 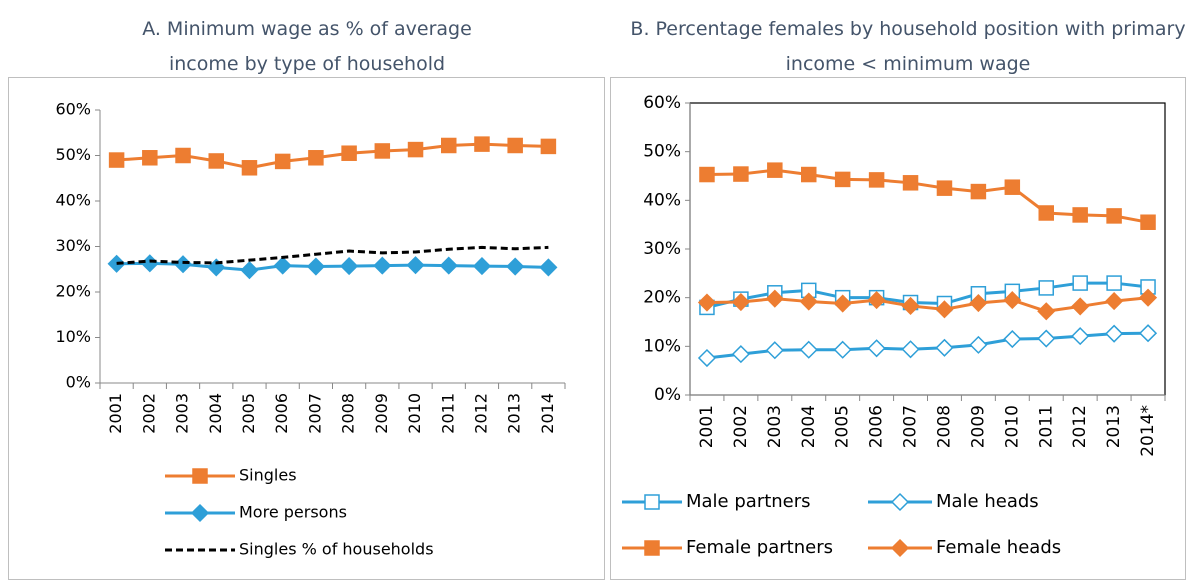 I want to click on x-tick-label: 2014, so click(x=547, y=413).